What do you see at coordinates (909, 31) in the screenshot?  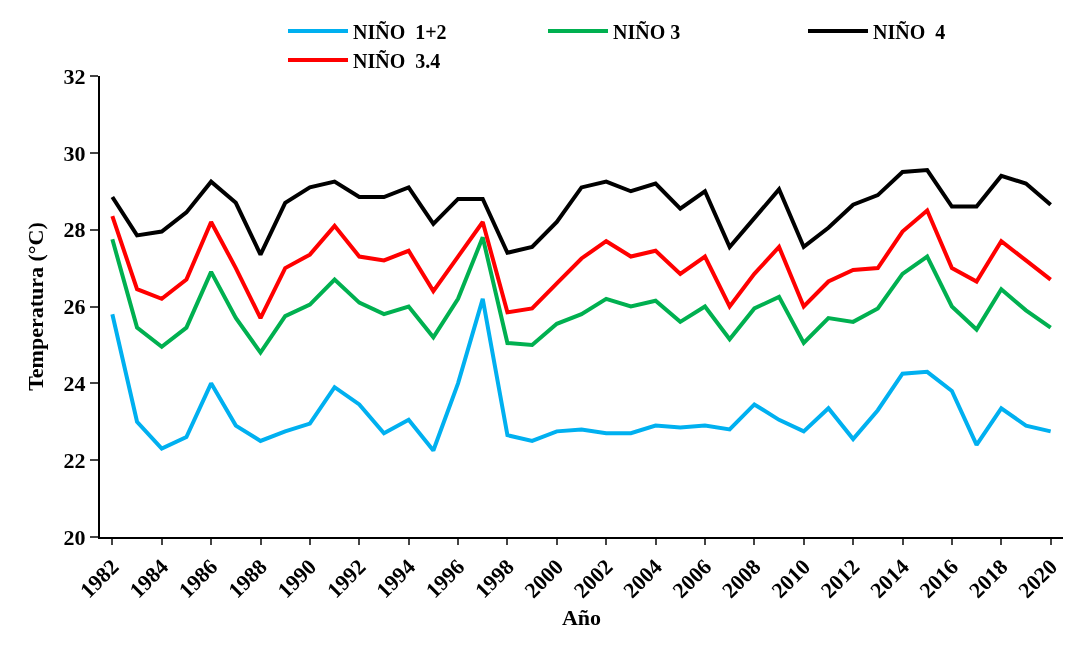 I see `legend-label: NIÑO 4` at bounding box center [909, 31].